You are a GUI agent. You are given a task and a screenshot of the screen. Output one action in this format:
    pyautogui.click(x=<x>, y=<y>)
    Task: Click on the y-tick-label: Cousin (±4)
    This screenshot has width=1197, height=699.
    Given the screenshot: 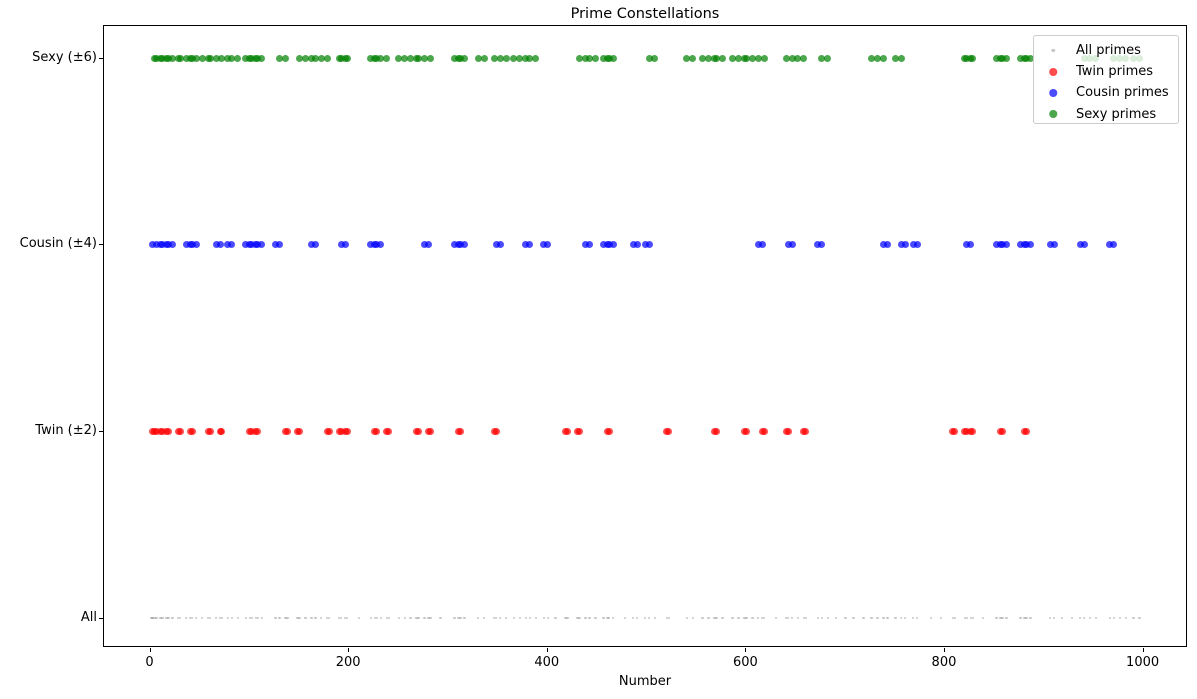 What is the action you would take?
    pyautogui.click(x=58, y=243)
    